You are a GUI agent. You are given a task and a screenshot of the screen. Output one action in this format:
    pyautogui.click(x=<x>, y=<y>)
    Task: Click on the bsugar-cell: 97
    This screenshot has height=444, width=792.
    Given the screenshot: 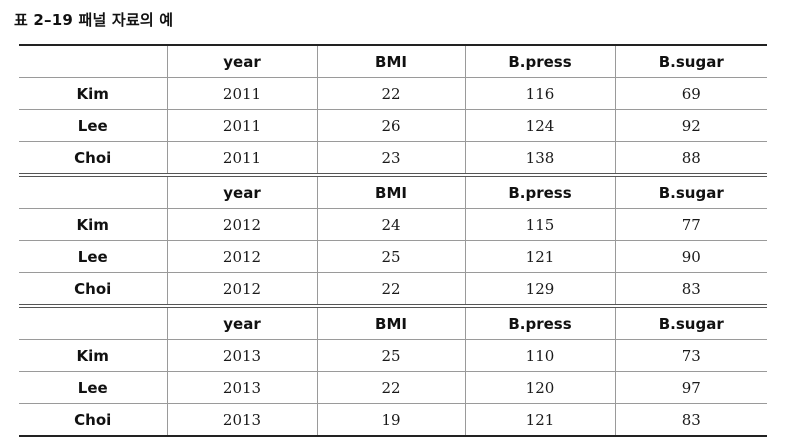 What is the action you would take?
    pyautogui.click(x=690, y=387)
    